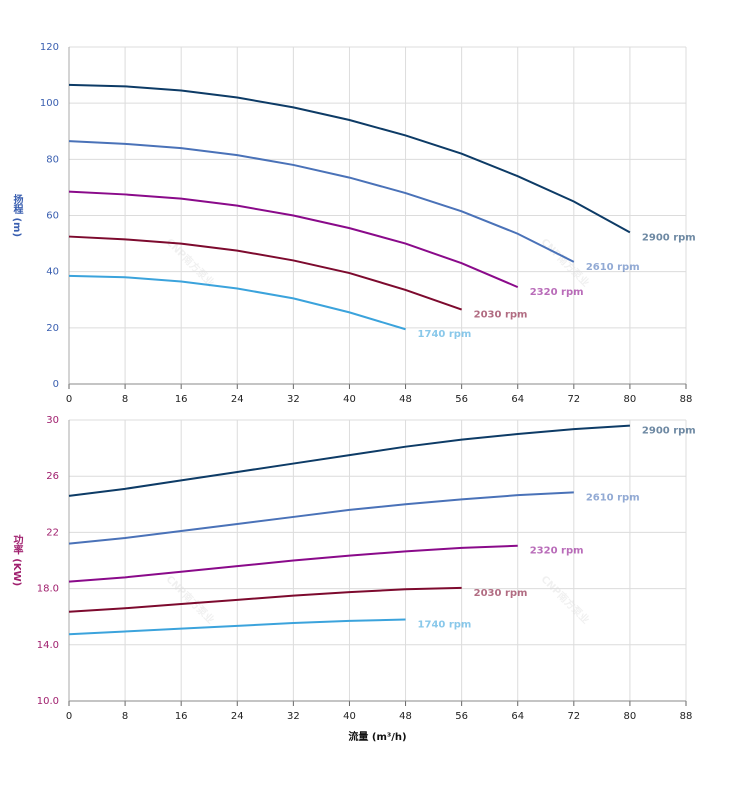 The image size is (752, 797). What do you see at coordinates (49, 103) in the screenshot?
I see `y-tick-label: 100` at bounding box center [49, 103].